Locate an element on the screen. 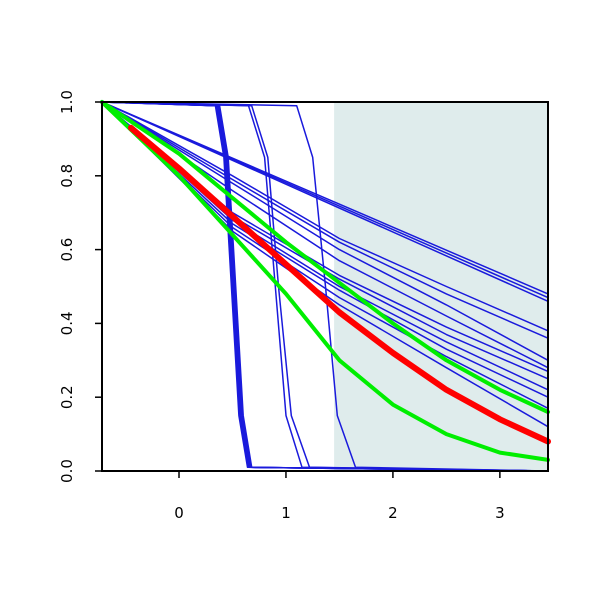 The height and width of the screenshot is (600, 600). x-tick-label: 3 is located at coordinates (500, 513).